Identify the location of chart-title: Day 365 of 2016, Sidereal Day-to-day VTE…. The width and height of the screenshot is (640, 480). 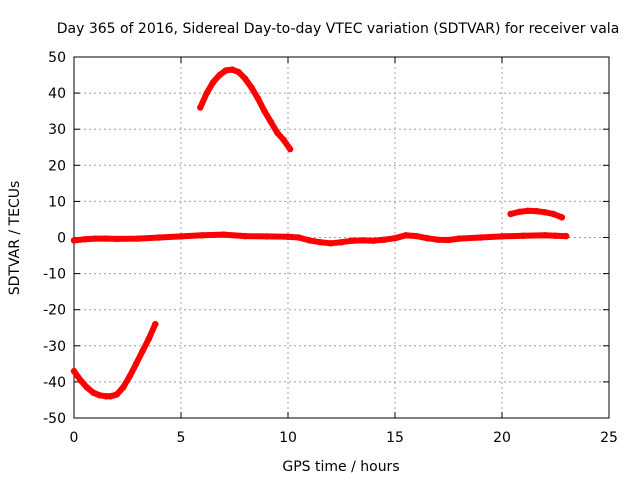
(338, 29).